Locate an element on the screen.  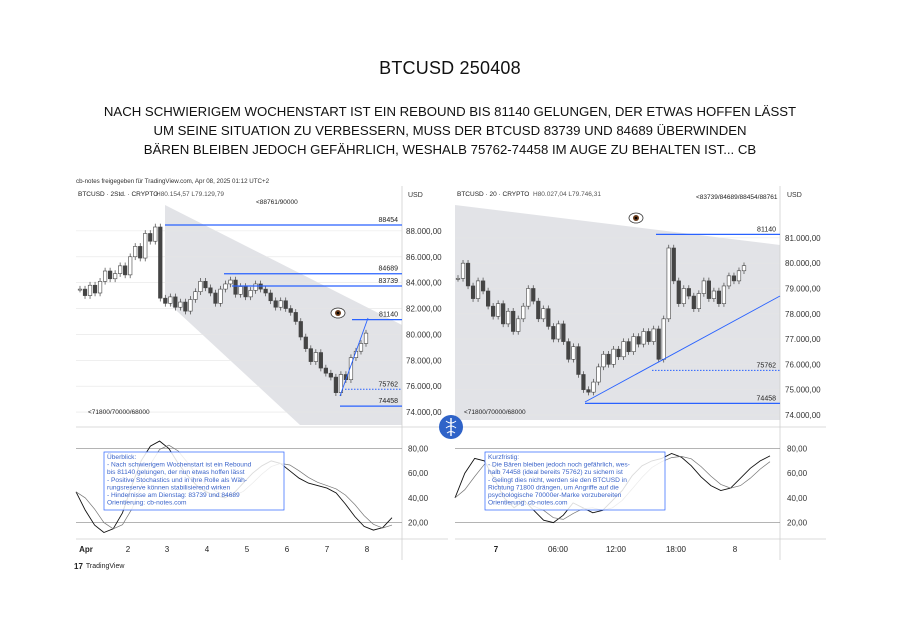
eye-icon-iris is located at coordinates (636, 218).